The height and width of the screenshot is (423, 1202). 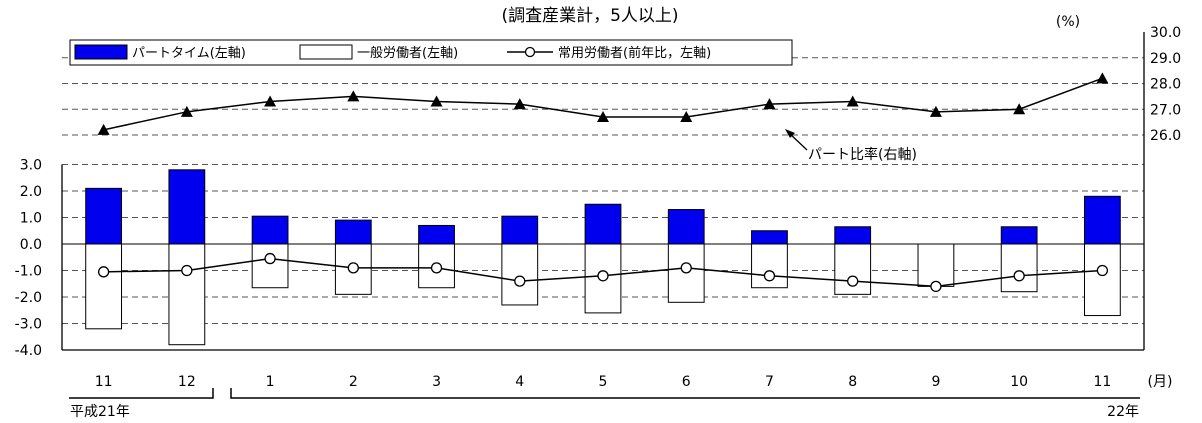 What do you see at coordinates (686, 382) in the screenshot?
I see `x-tick-label: 6` at bounding box center [686, 382].